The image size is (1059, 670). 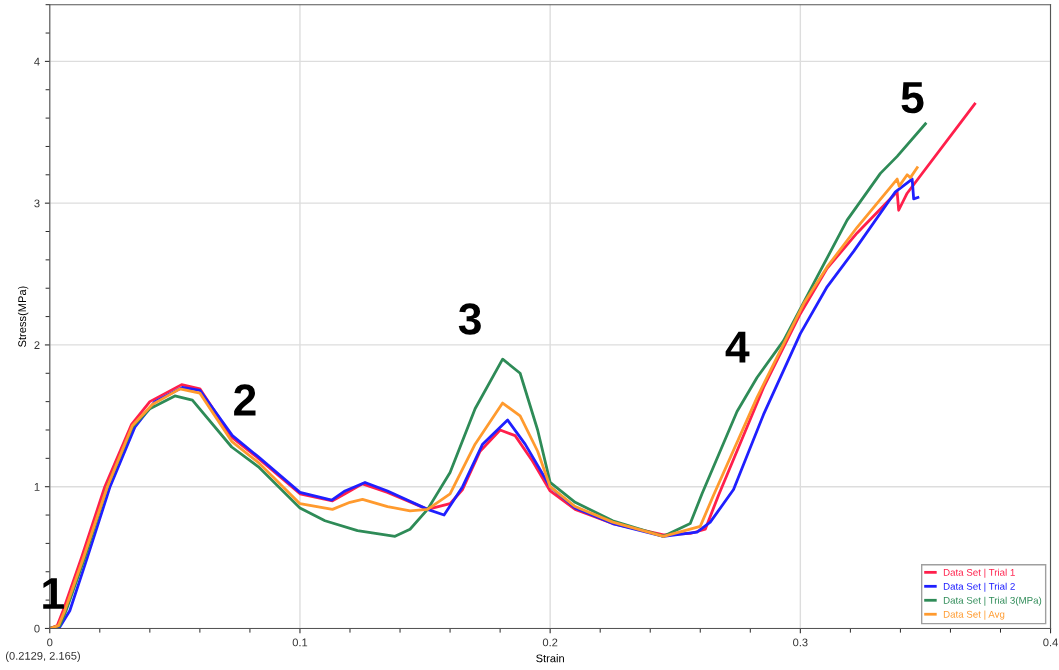 I want to click on x-tick-label: 0.3, so click(x=800, y=642).